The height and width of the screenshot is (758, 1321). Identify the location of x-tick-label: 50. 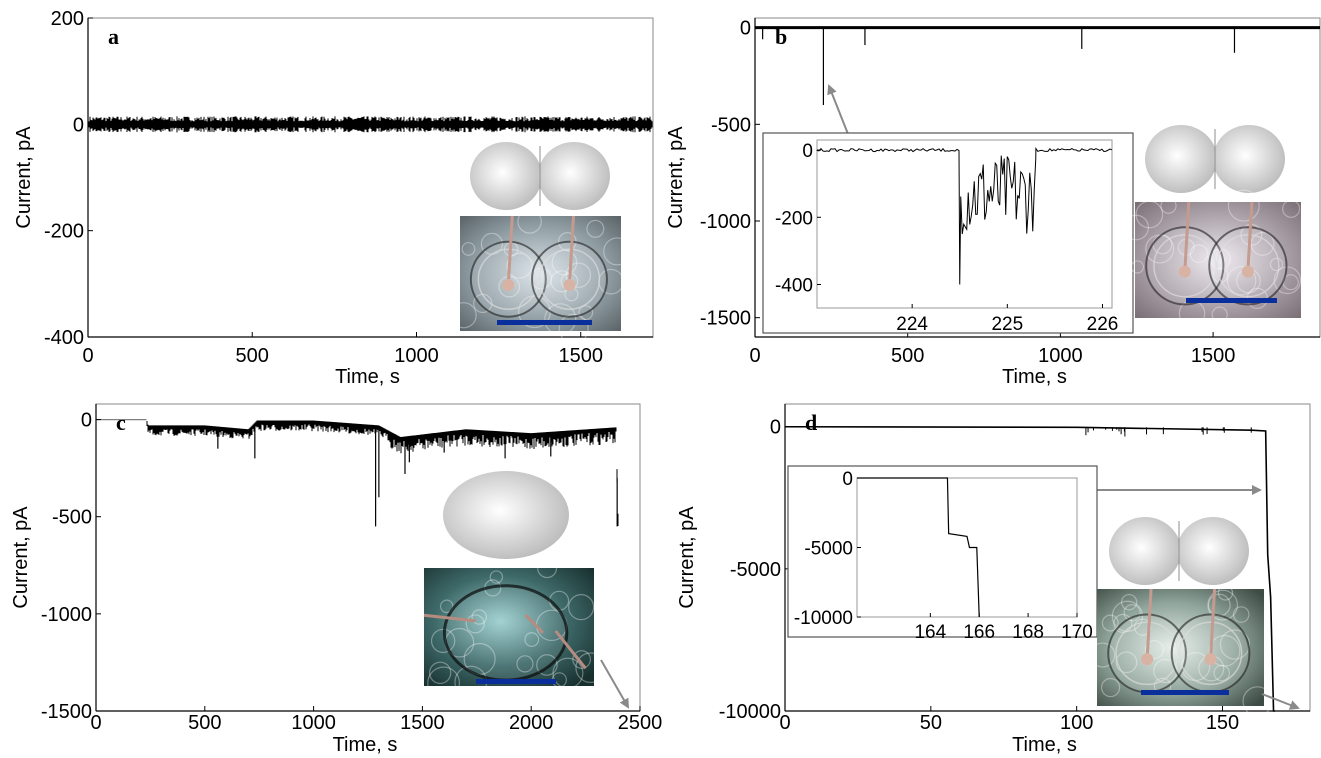
(931, 723).